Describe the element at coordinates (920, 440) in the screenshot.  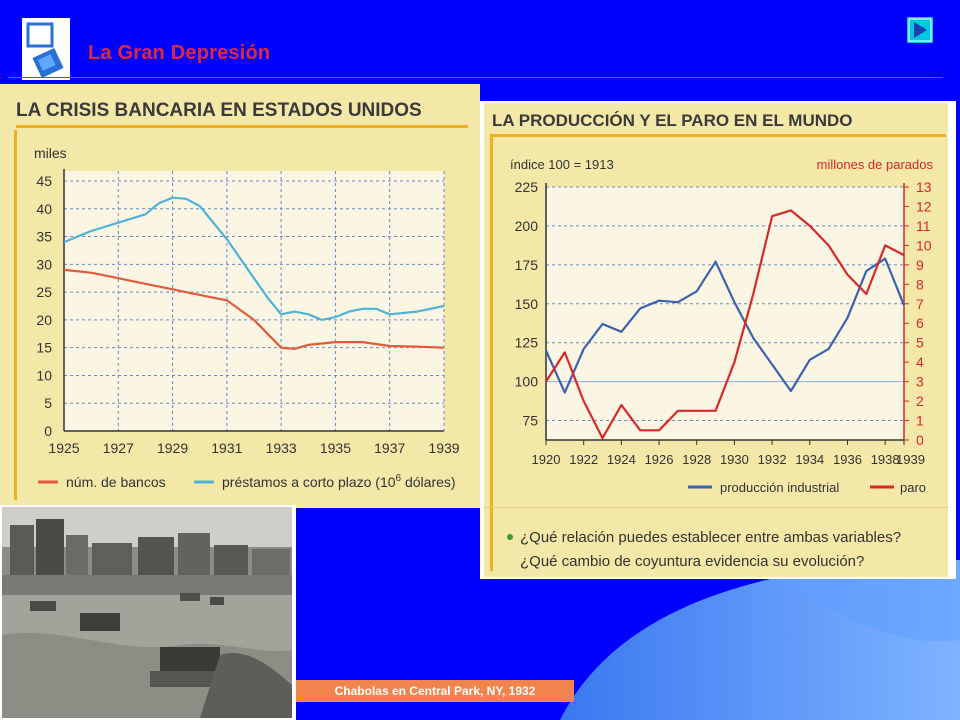
I see `right-tick-label: 0` at that location.